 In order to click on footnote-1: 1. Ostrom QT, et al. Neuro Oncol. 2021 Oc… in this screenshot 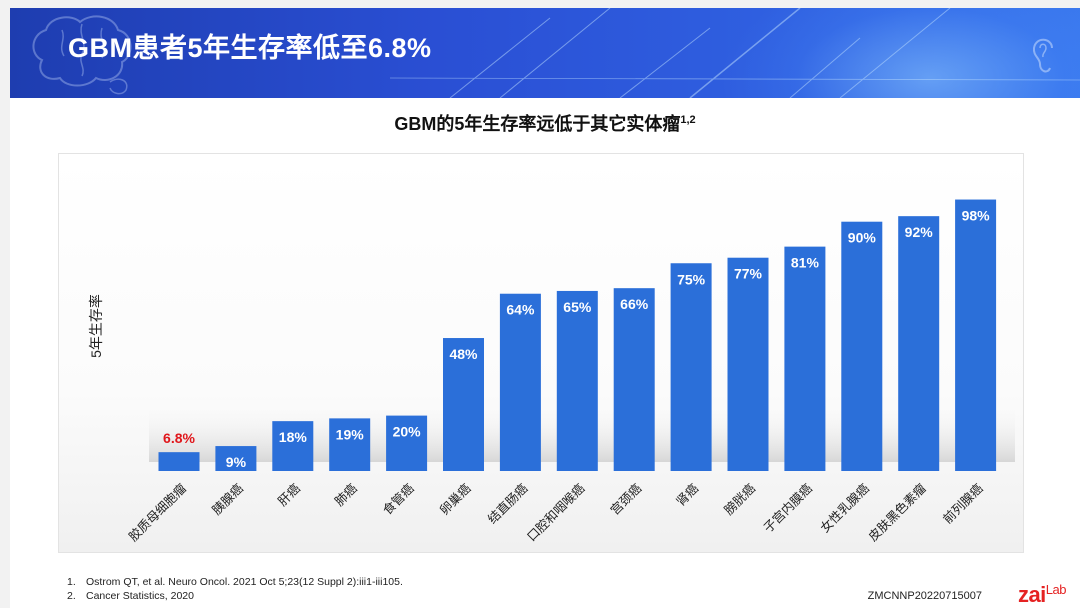, I will do `click(235, 582)`.